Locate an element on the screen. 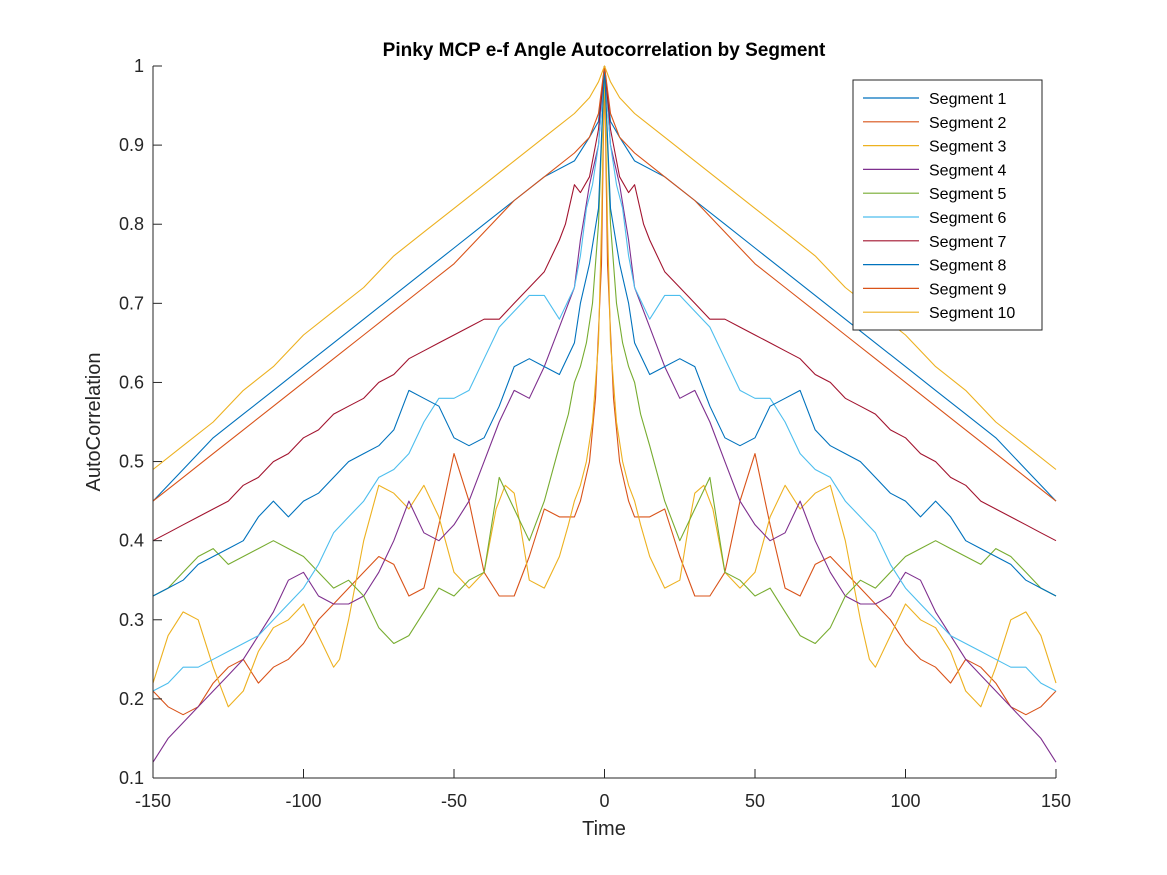 This screenshot has width=1167, height=875. y-axis-label: AutoCorrelation is located at coordinates (94, 422).